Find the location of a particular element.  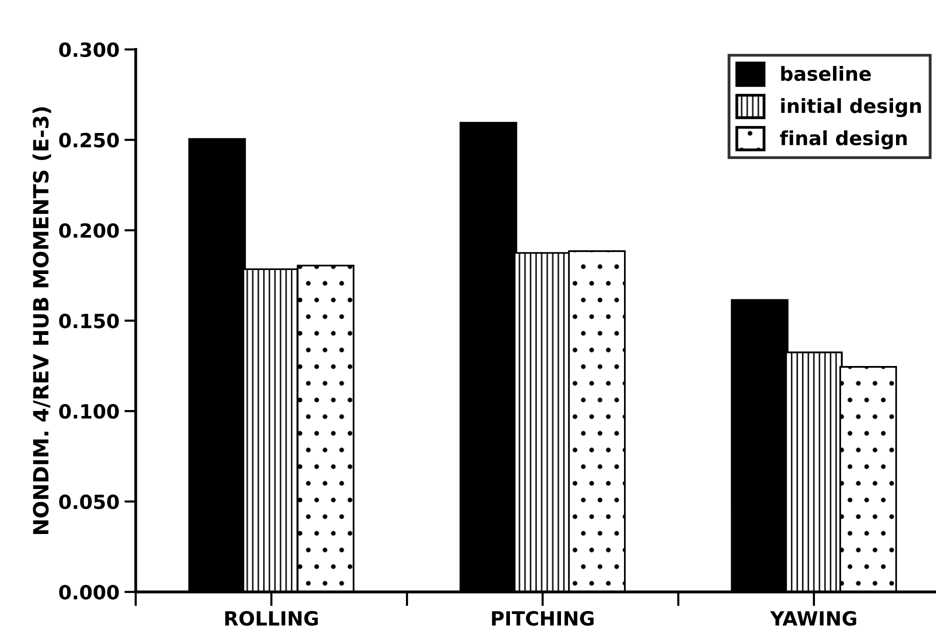

y-tick-label: 0.250 is located at coordinates (89, 140).